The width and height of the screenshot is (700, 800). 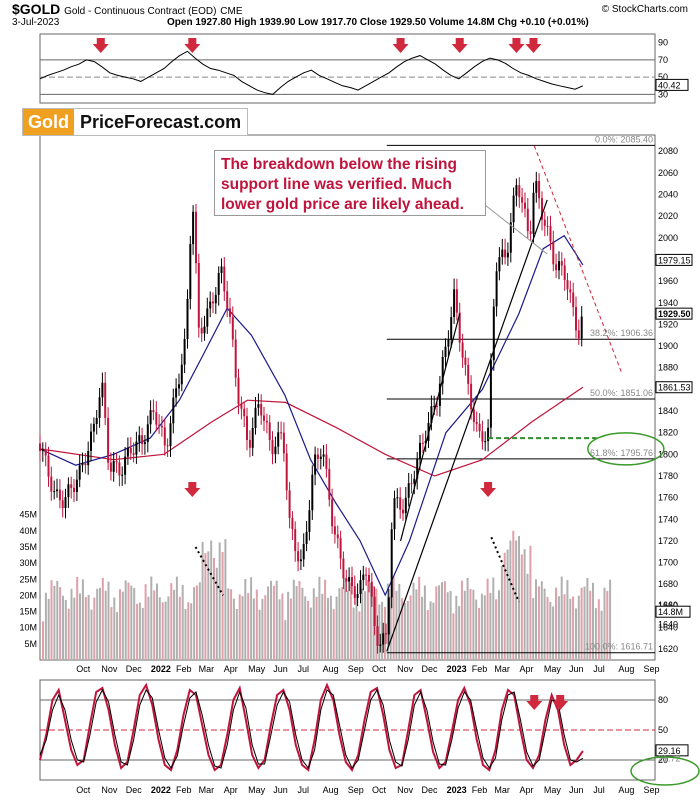 I want to click on contract-name: Gold - Continuous Contract (EOD), so click(x=140, y=11).